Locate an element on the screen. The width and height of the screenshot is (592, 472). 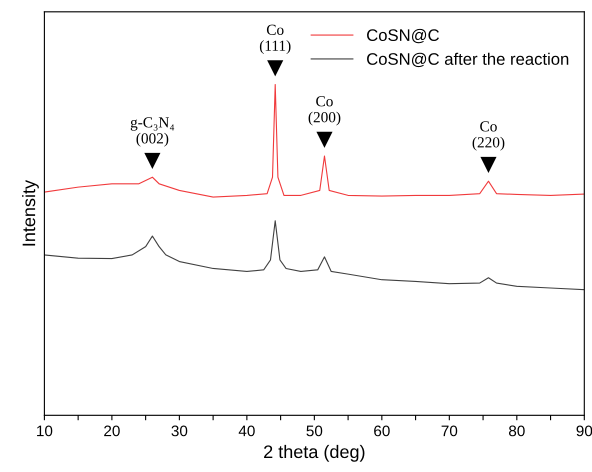
x-axis-title: 2 theta (deg) is located at coordinates (314, 453).